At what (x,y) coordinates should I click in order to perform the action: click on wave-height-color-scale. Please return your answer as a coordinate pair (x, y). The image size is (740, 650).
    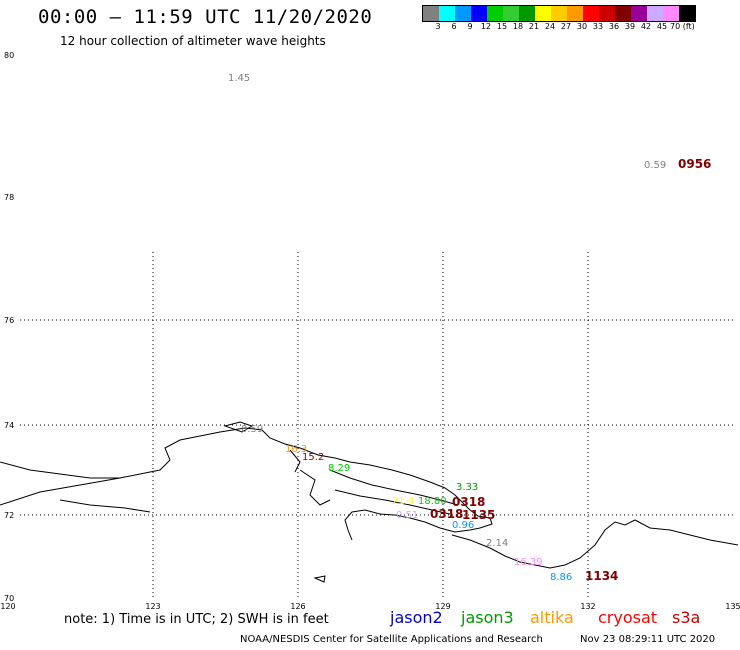
    Looking at the image, I should click on (559, 13).